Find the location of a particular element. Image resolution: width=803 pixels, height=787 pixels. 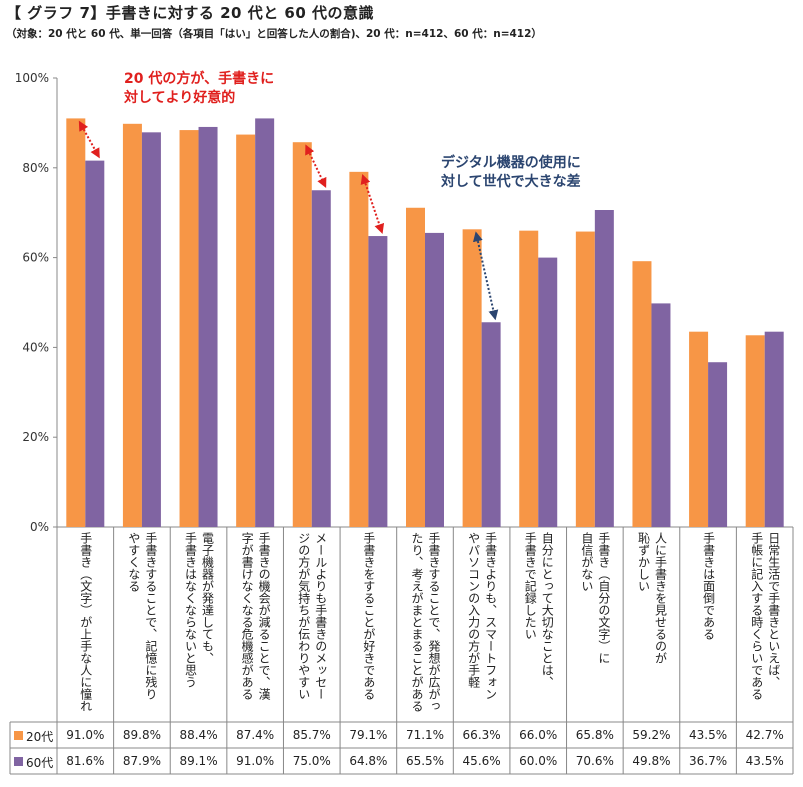

category-label: 手書きすることで、記憶に残り やすくなる is located at coordinates (142, 627).